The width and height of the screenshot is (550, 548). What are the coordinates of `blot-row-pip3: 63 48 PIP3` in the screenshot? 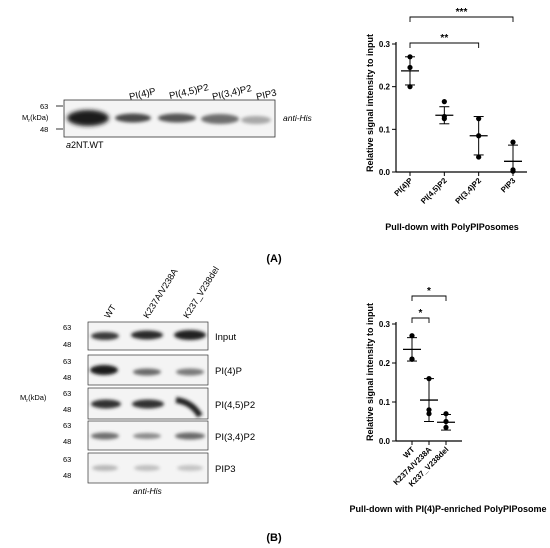 It's located at (149, 468).